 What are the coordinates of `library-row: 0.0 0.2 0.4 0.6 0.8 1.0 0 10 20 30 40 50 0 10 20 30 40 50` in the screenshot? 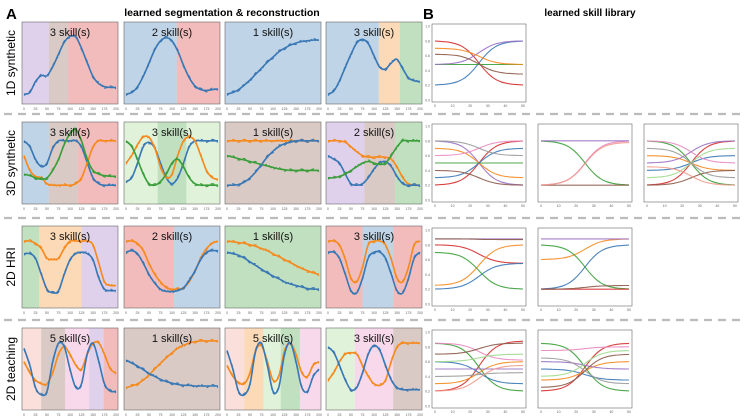 It's located at (529, 371).